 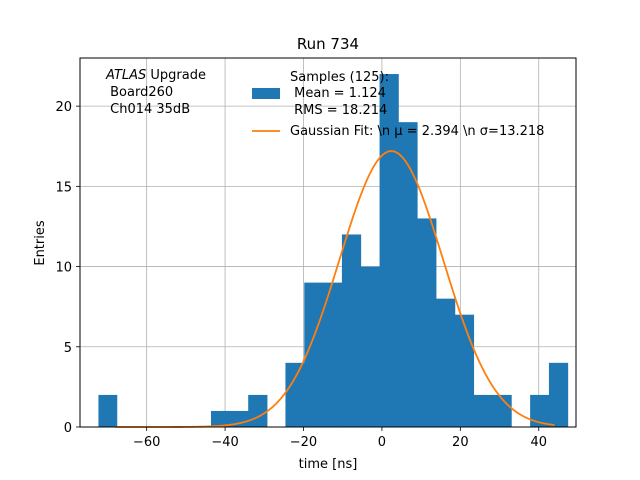 I want to click on x-tick-label-3: 0, so click(x=382, y=442).